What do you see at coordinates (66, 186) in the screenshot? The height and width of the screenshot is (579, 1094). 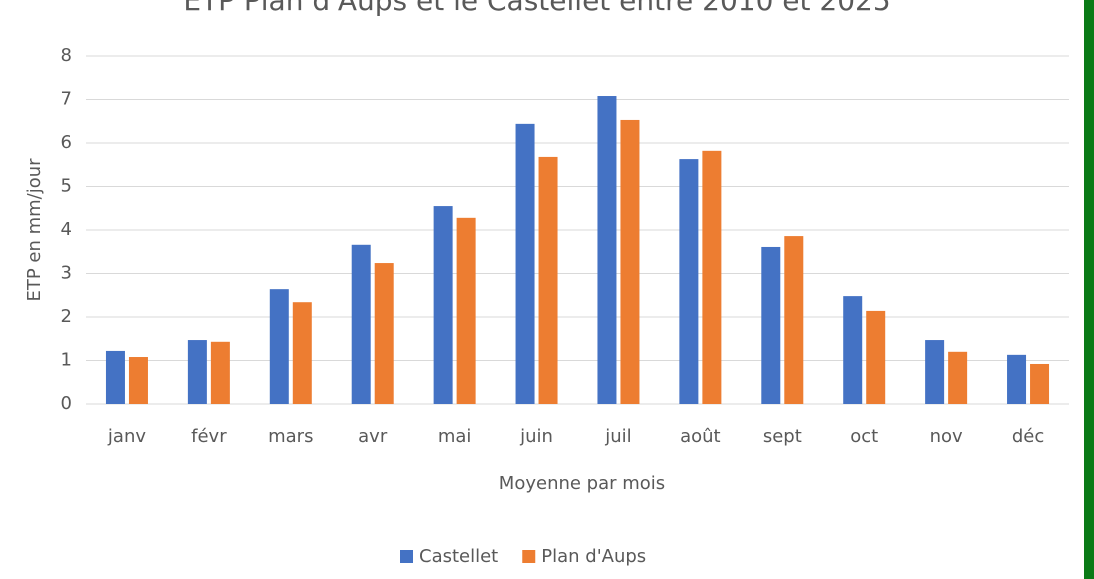 I see `y-tick-label: 5` at bounding box center [66, 186].